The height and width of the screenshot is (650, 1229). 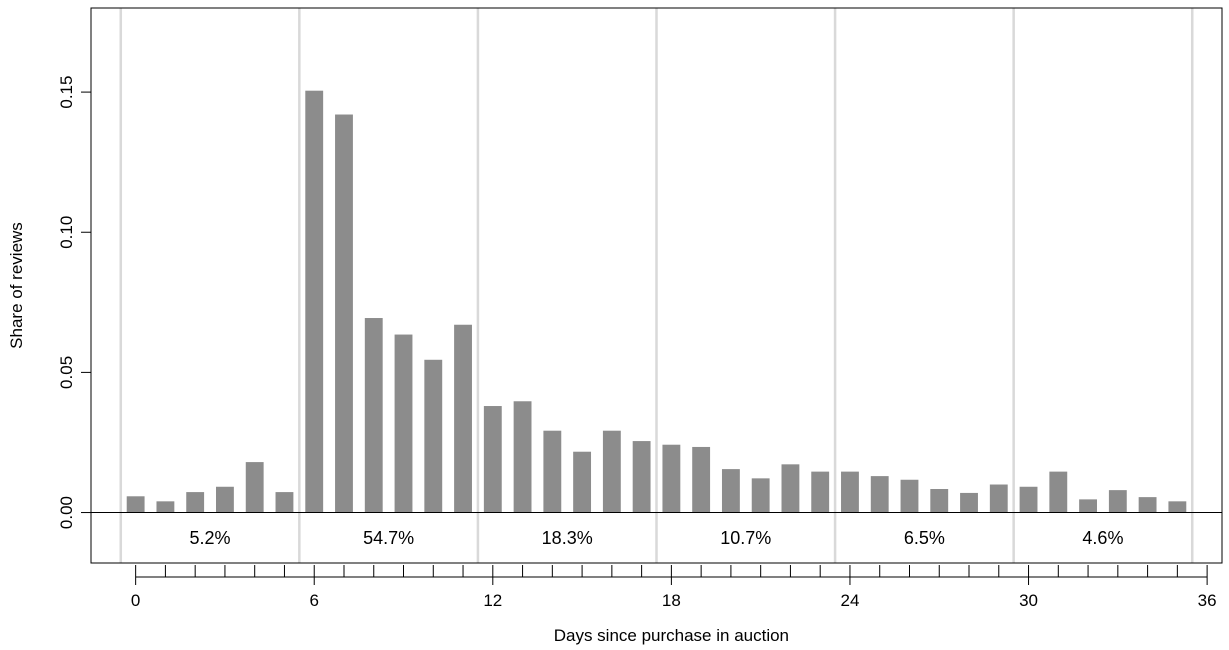 What do you see at coordinates (66, 232) in the screenshot?
I see `y-tick-label: 0.10` at bounding box center [66, 232].